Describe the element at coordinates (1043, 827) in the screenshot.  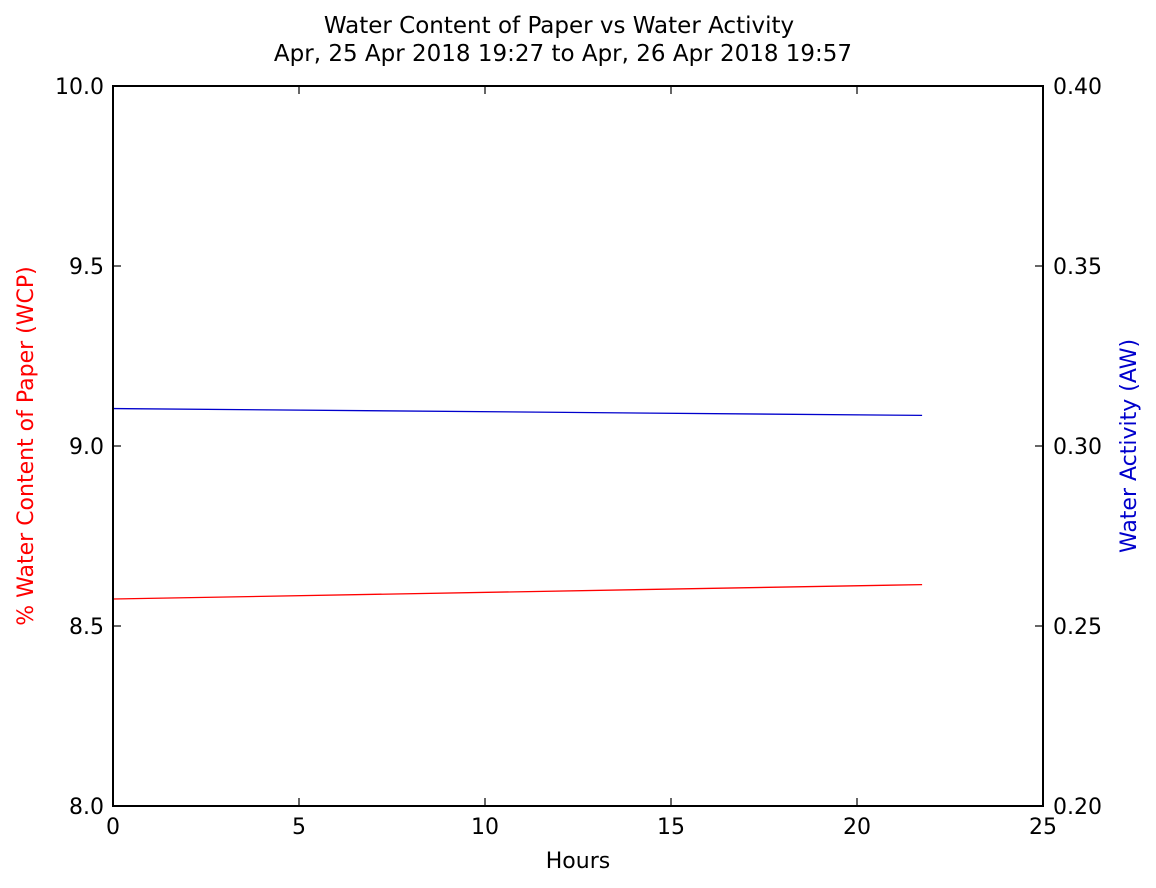
I see `x-tick-label: 25` at that location.